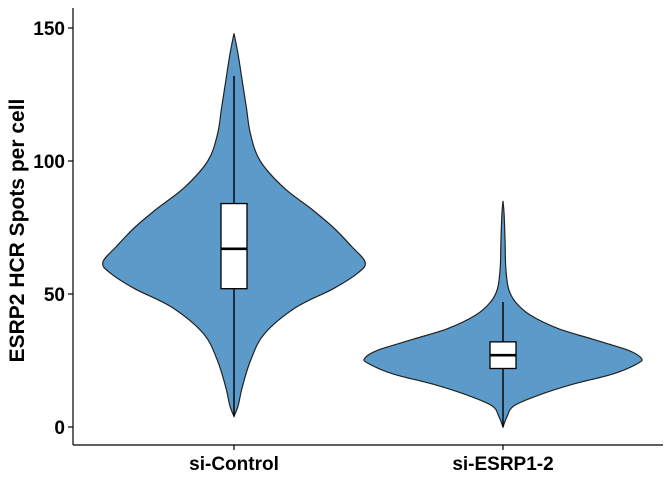 Image resolution: width=672 pixels, height=480 pixels. Describe the element at coordinates (234, 246) in the screenshot. I see `box-iqr` at that location.